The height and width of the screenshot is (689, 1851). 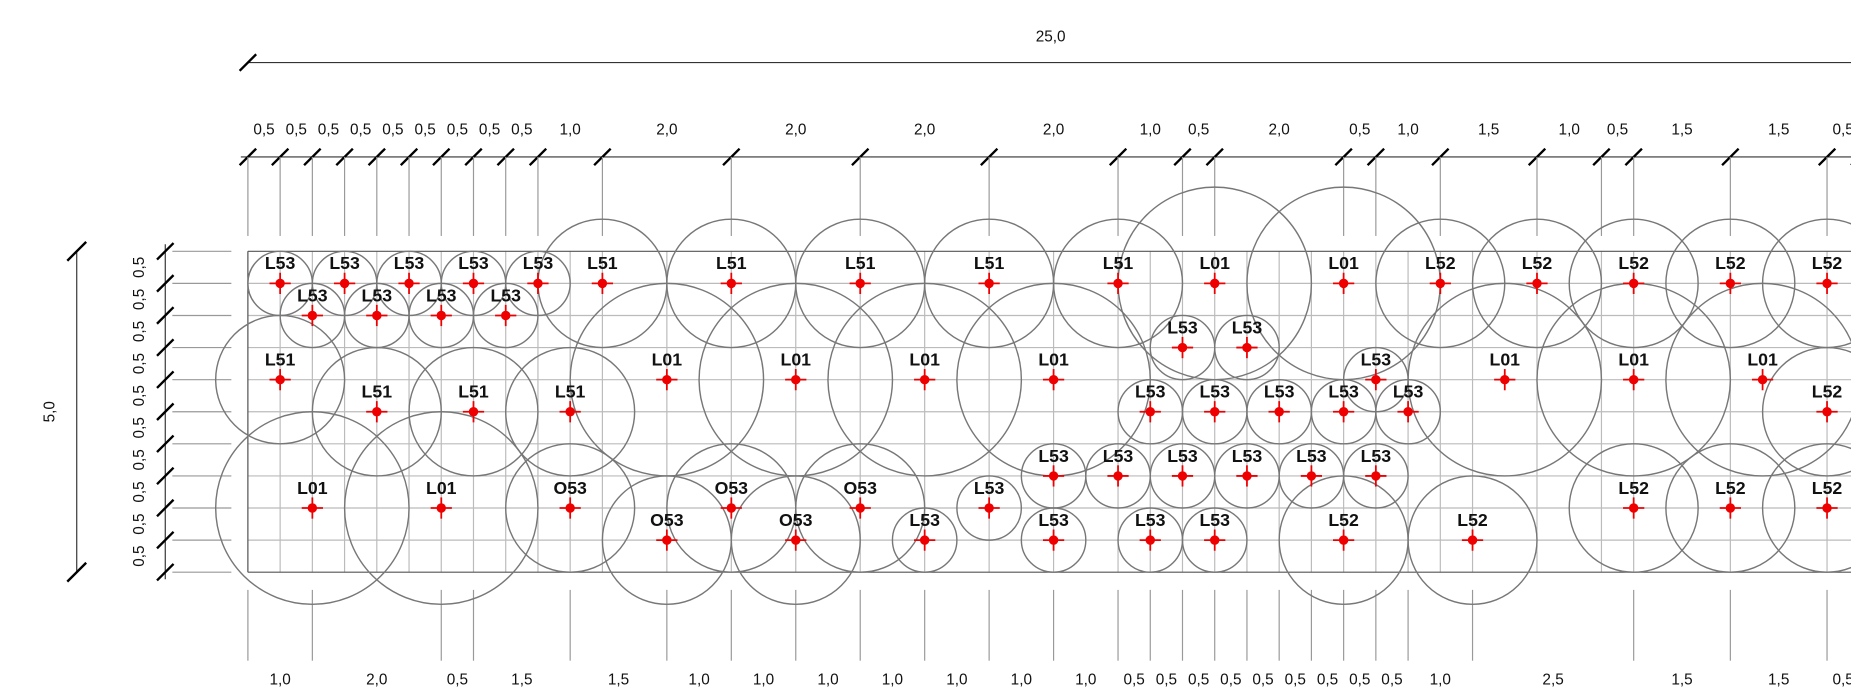 What do you see at coordinates (49, 411) in the screenshot?
I see `total-height-label: 5,0` at bounding box center [49, 411].